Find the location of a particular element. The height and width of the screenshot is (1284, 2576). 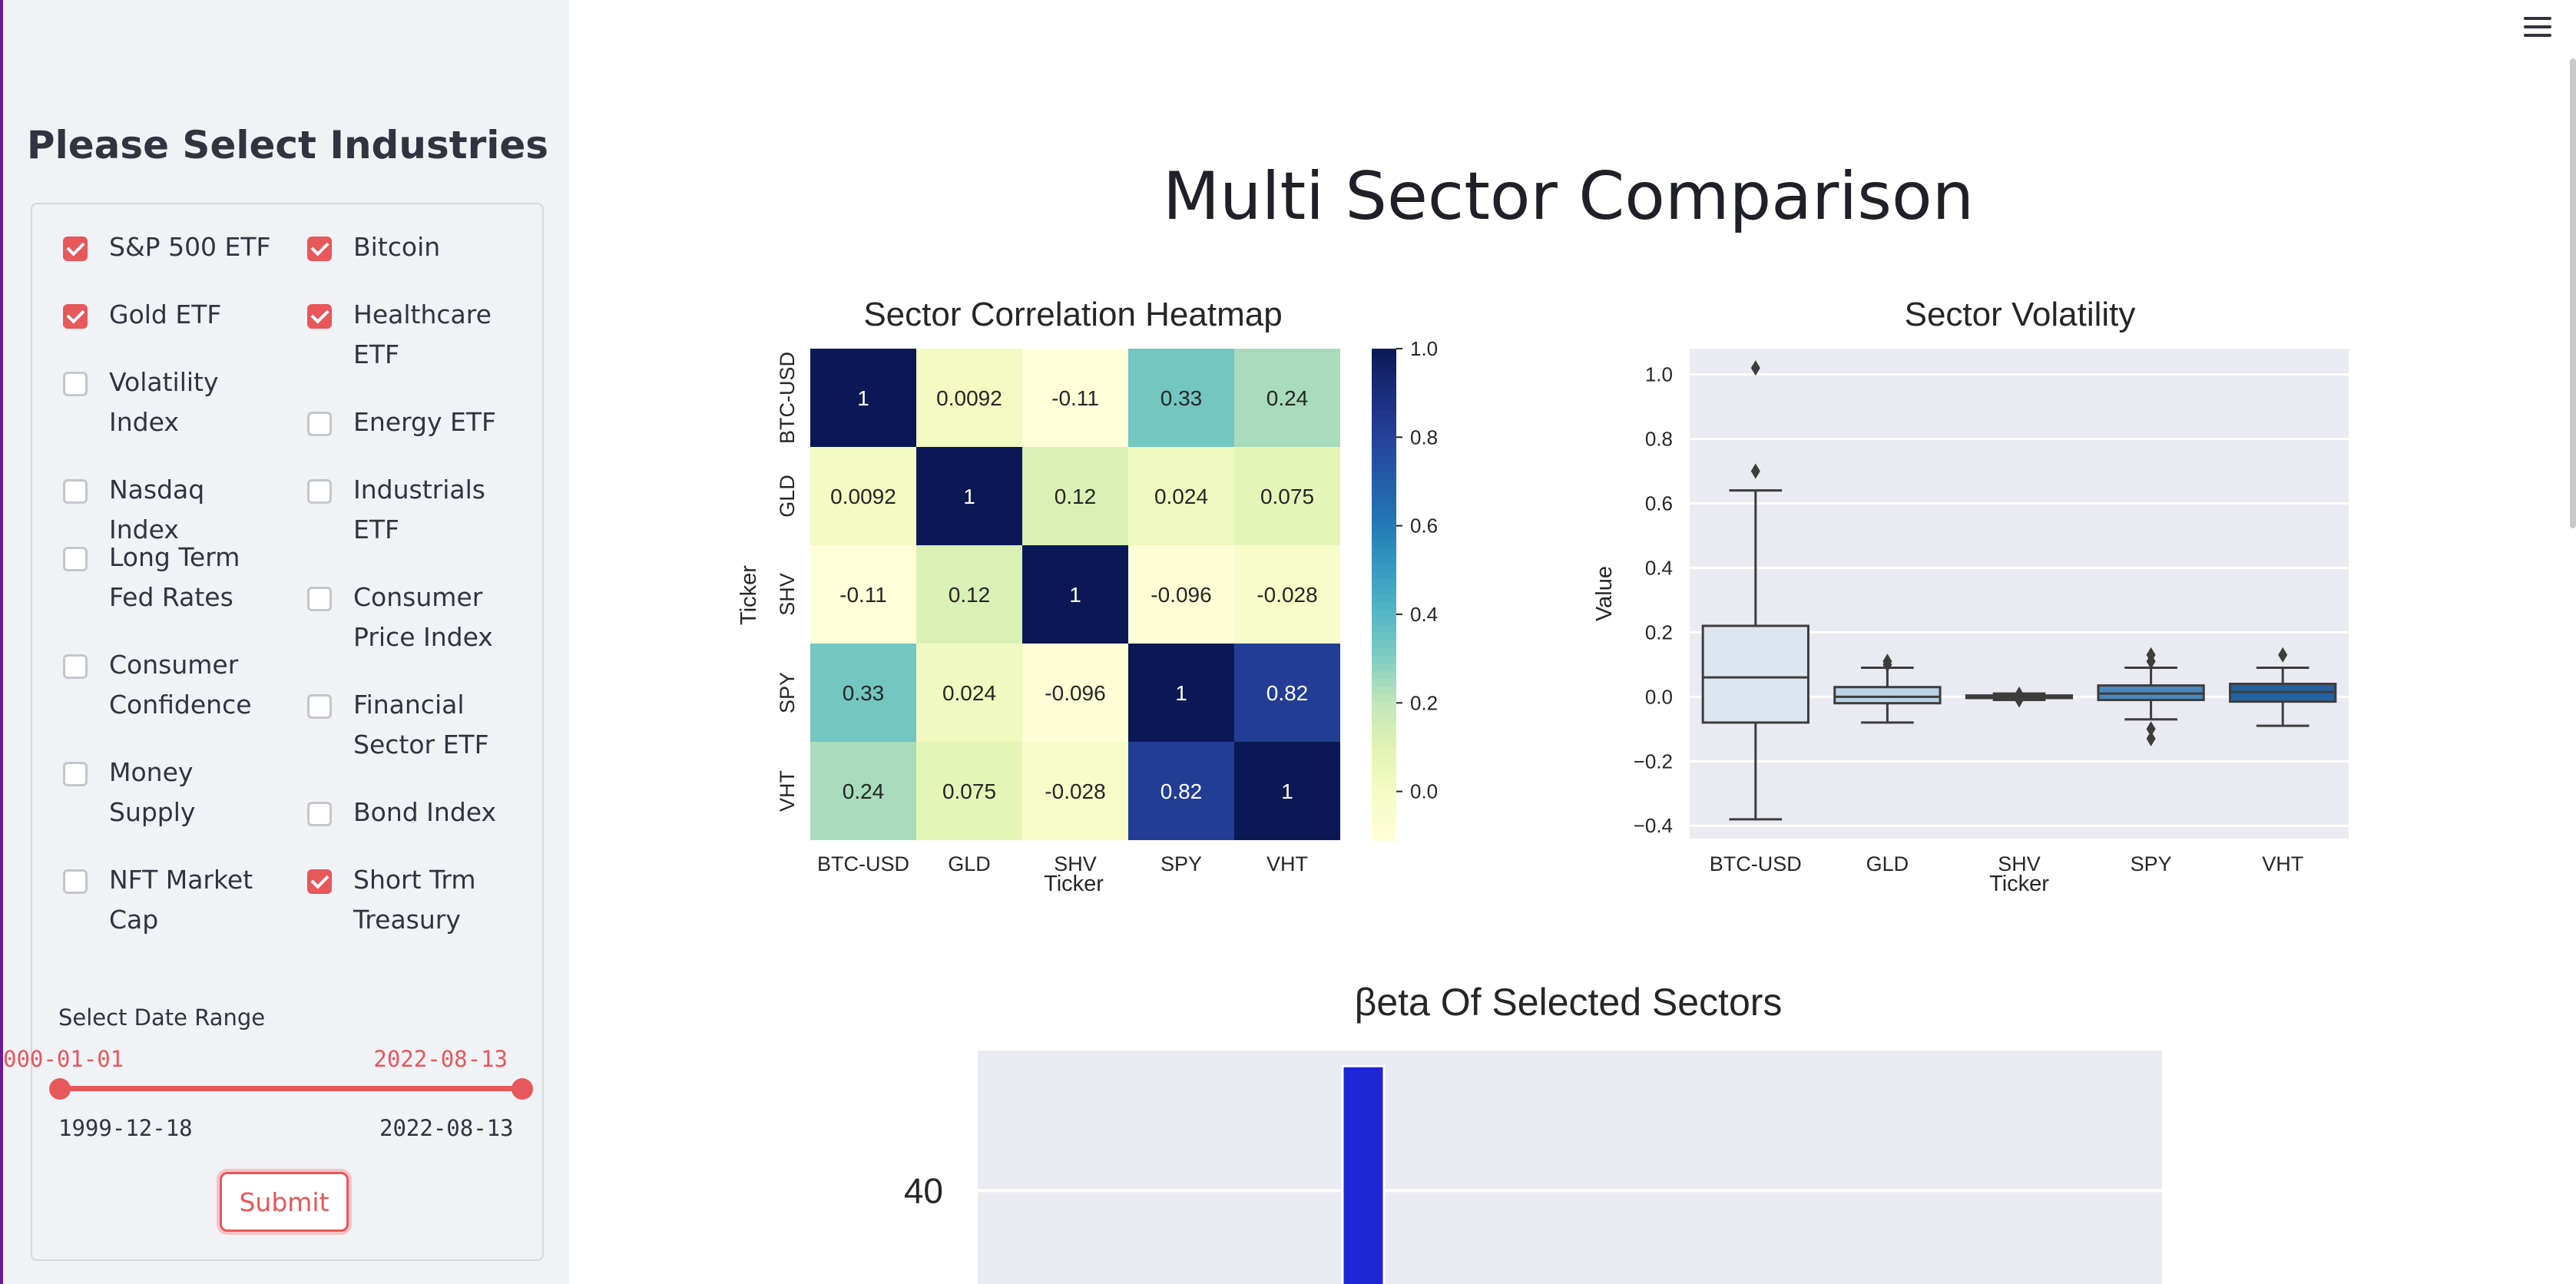

heatmap-cell-label: 0.075 is located at coordinates (969, 791).